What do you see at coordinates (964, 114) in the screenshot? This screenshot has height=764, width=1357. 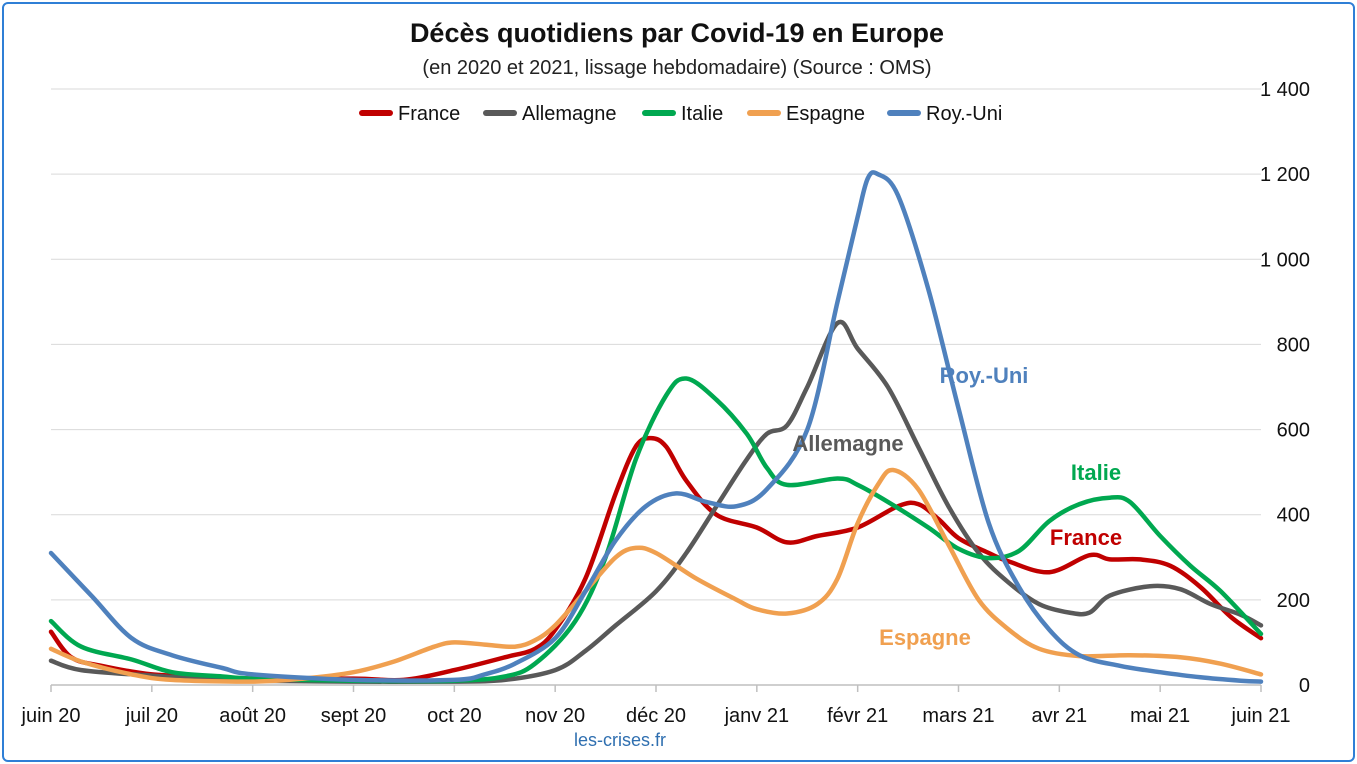 I see `legend-label-roy-uni: Roy.-Uni` at bounding box center [964, 114].